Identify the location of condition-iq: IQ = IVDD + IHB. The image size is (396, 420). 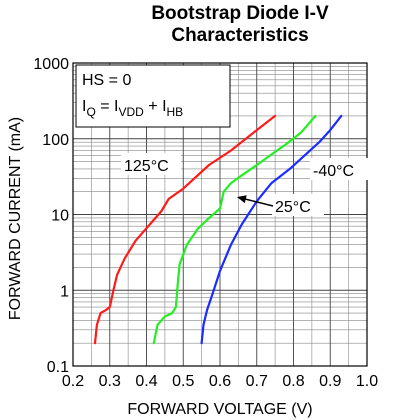
(132, 108).